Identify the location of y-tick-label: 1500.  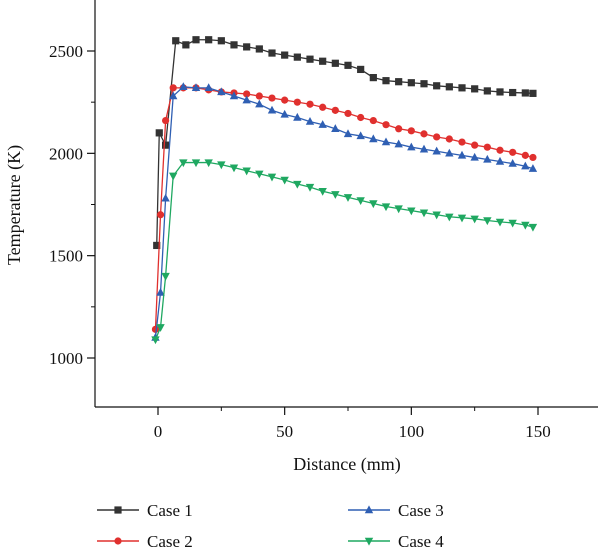
(66, 256).